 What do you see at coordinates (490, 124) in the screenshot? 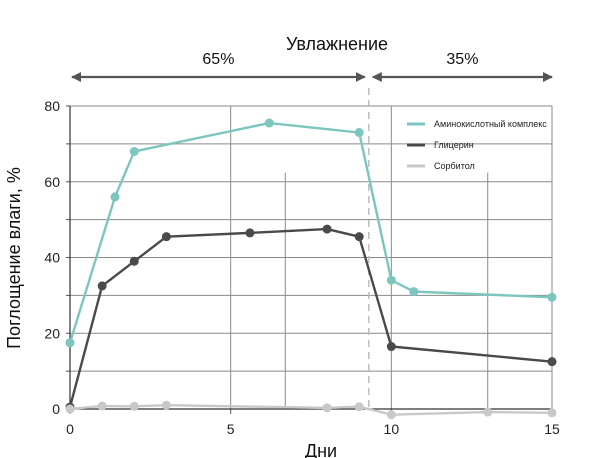
I see `legend-label: Аминокислотный комплекс` at bounding box center [490, 124].